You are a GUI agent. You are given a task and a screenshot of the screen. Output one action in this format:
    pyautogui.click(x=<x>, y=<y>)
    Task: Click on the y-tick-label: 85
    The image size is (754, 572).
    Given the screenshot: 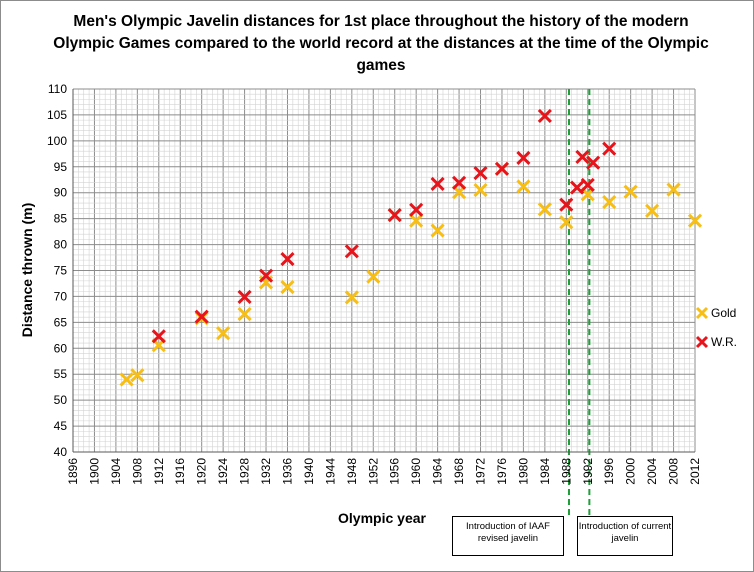 What is the action you would take?
    pyautogui.click(x=61, y=219)
    